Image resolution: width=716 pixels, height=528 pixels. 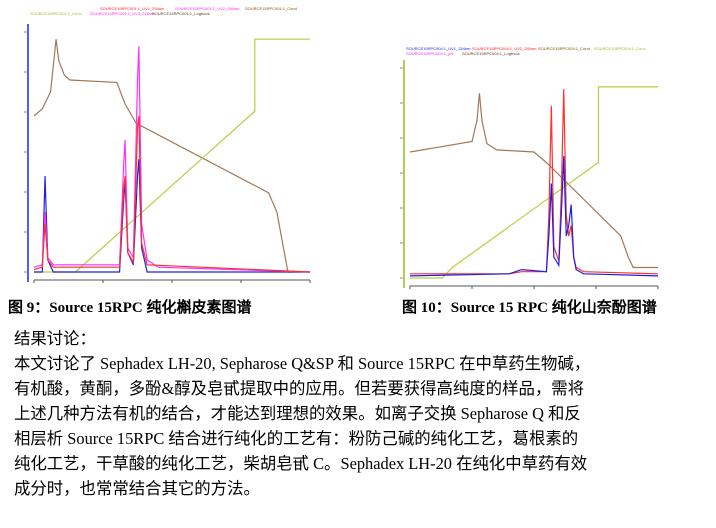 What do you see at coordinates (564, 48) in the screenshot?
I see `legend-item: SOURCE15RPC004:1_Cond` at bounding box center [564, 48].